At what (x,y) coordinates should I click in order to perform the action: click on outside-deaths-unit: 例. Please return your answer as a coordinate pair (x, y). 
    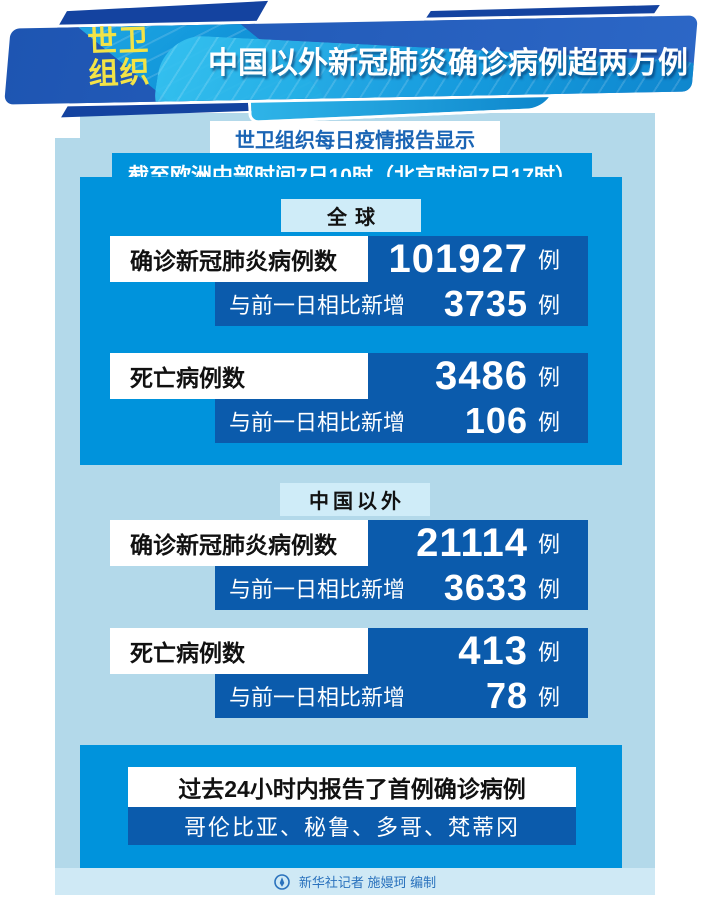
    Looking at the image, I should click on (548, 652).